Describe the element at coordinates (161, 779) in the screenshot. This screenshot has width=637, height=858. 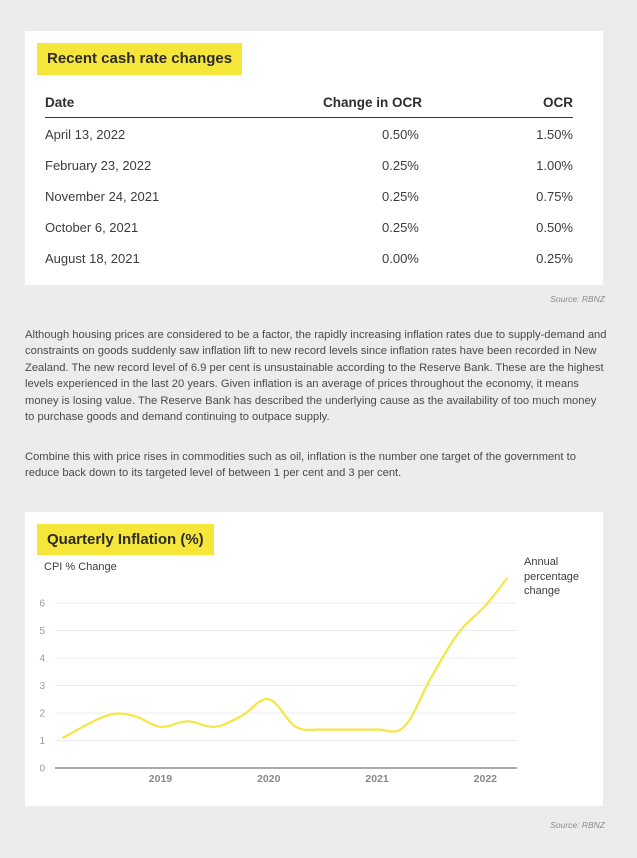
I see `x-tick-label: 2019` at that location.